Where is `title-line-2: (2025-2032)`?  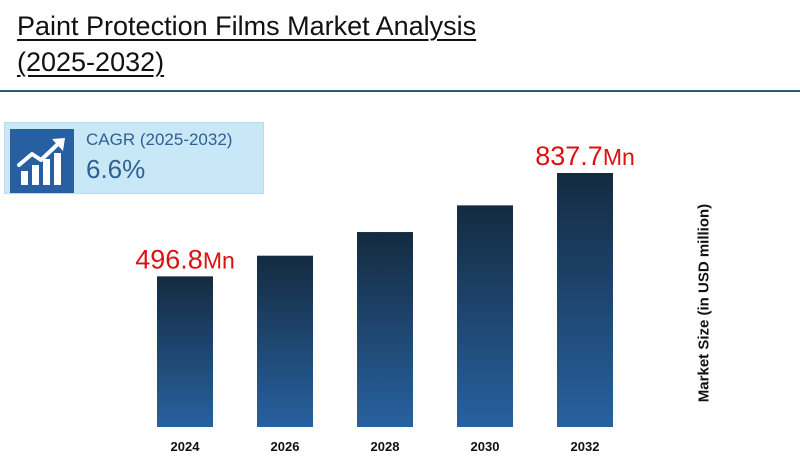 title-line-2: (2025-2032) is located at coordinates (91, 62).